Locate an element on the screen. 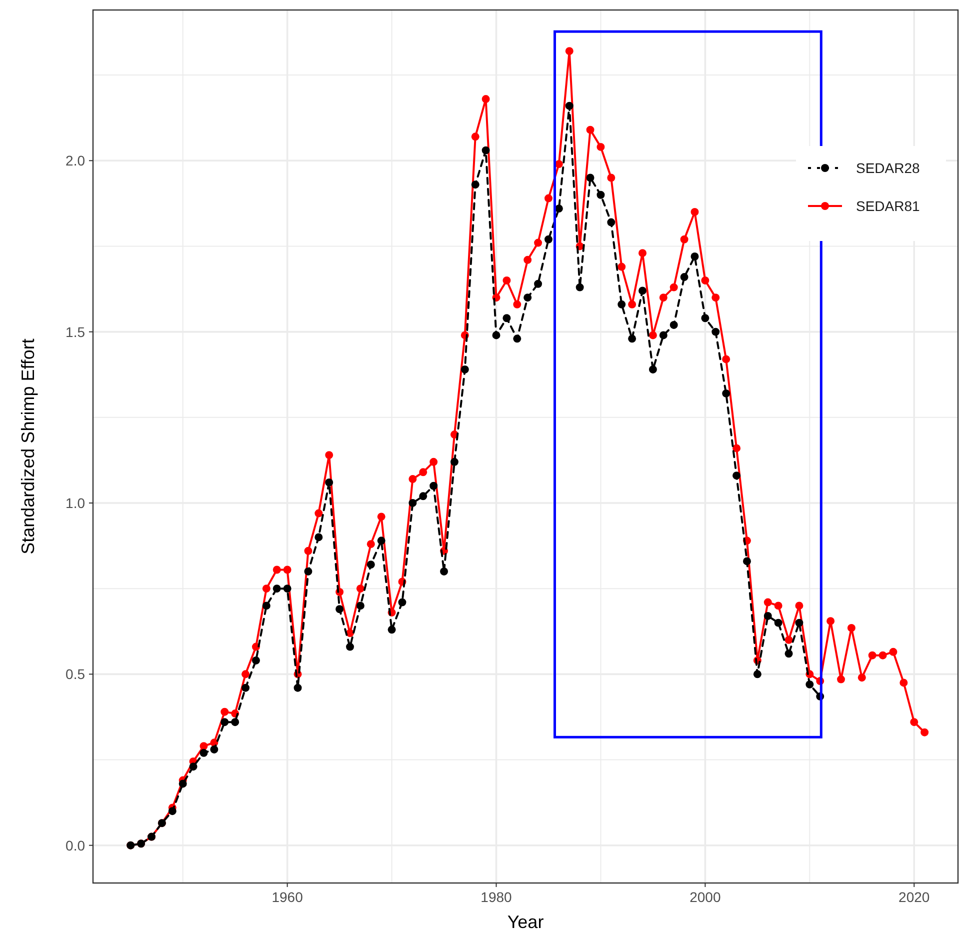 This screenshot has width=973, height=936. x-axis-title: Year is located at coordinates (525, 922).